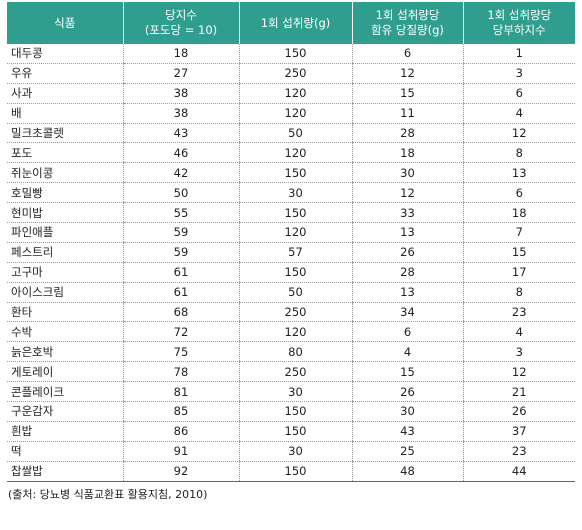 This screenshot has width=582, height=530. Describe the element at coordinates (65, 471) in the screenshot. I see `food-name-cell: 찹쌀밥` at that location.